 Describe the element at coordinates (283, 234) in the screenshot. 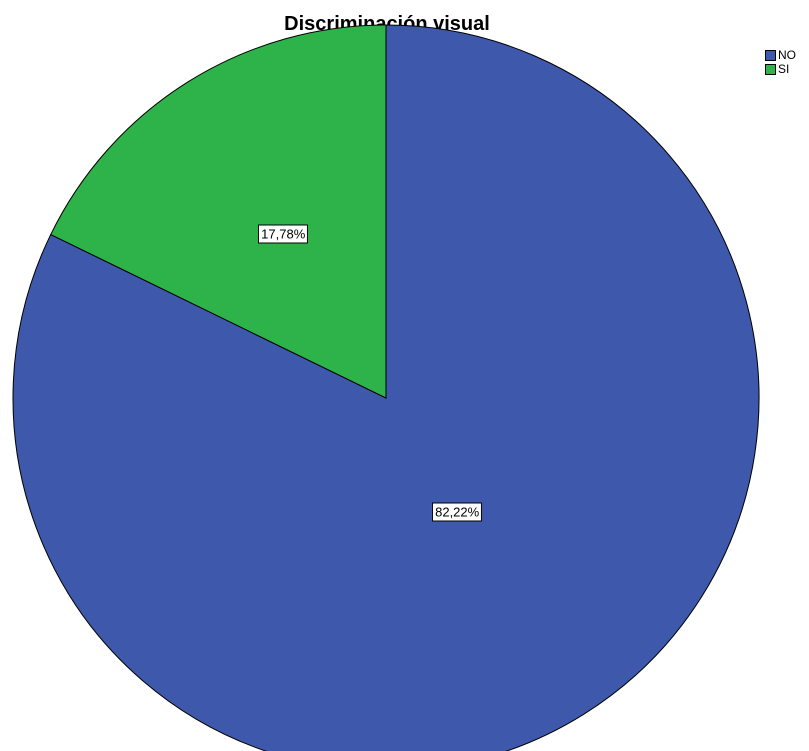

I see `slice-label-si: 17,78%` at that location.